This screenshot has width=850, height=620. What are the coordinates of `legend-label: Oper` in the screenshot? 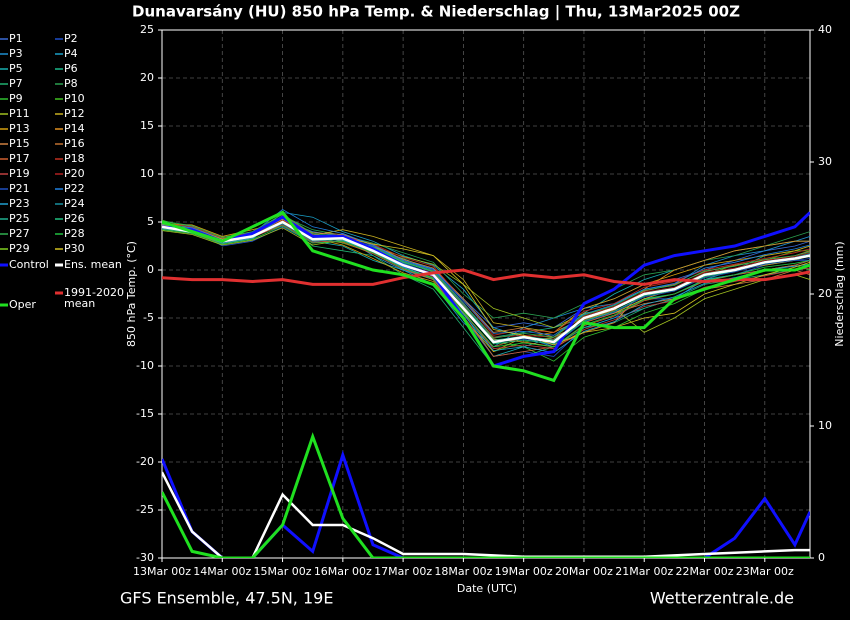 It's located at (22, 304).